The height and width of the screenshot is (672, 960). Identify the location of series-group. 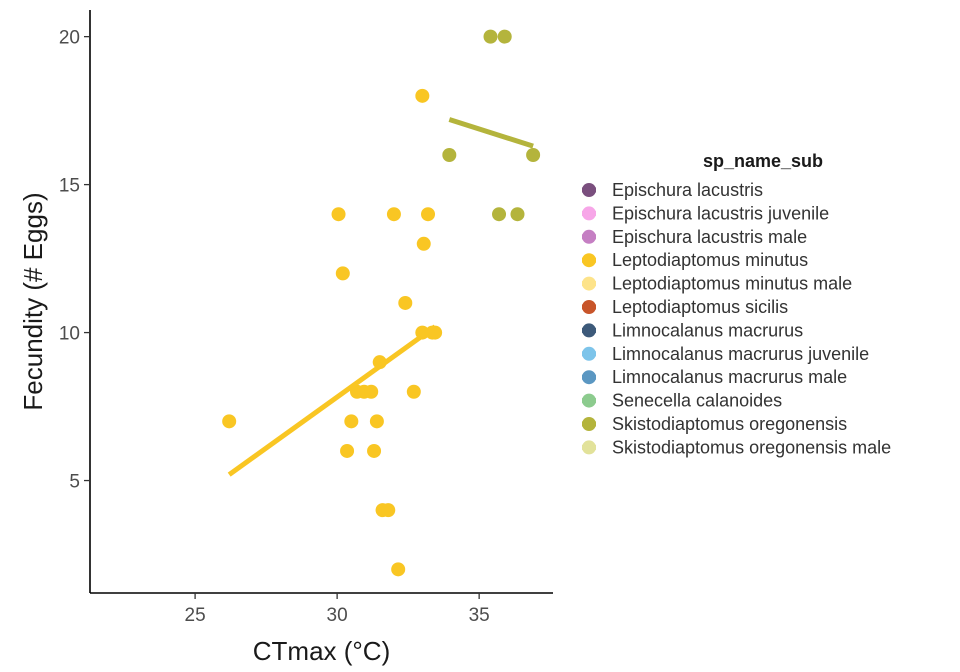
(491, 125).